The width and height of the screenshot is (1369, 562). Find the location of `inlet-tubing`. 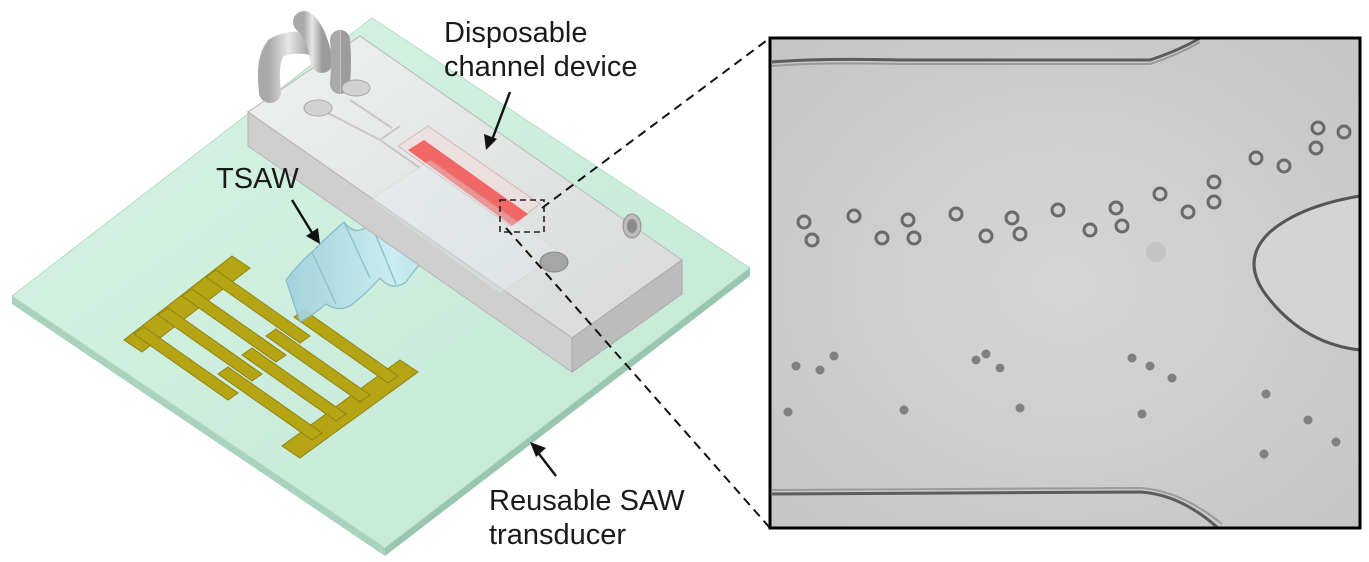

inlet-tubing is located at coordinates (314, 64).